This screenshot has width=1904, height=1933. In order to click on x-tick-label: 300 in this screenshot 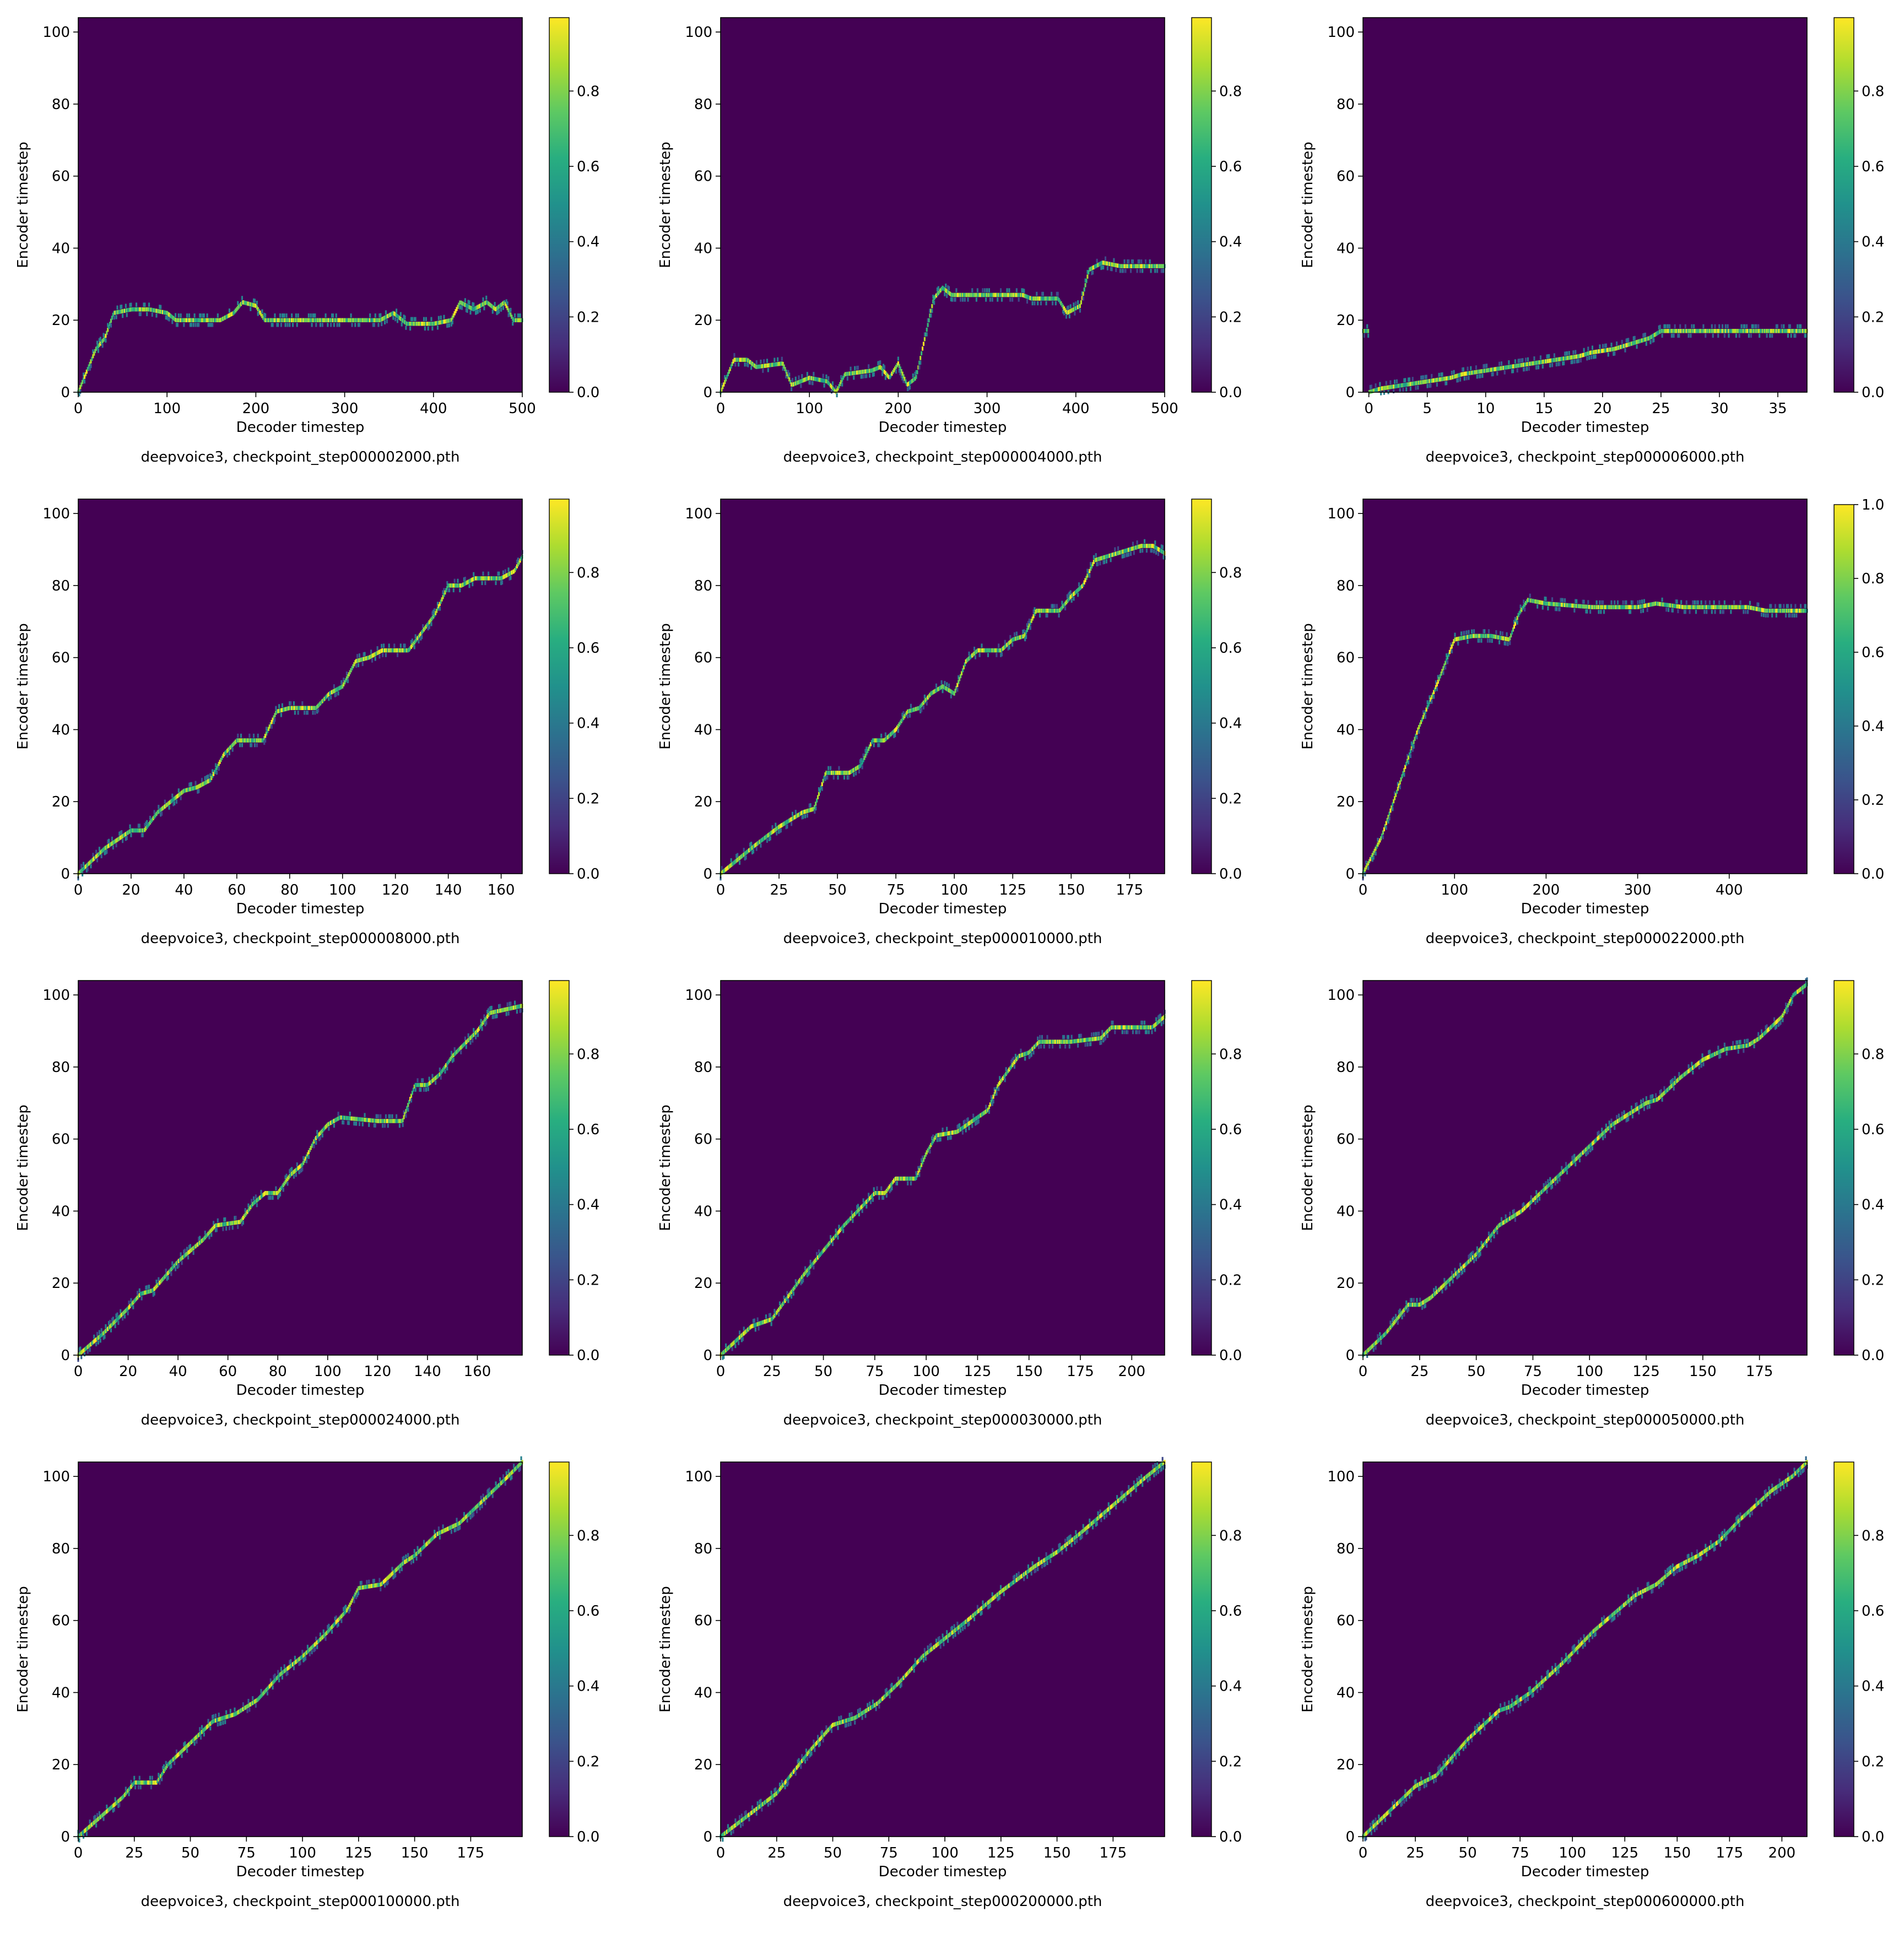, I will do `click(987, 409)`.